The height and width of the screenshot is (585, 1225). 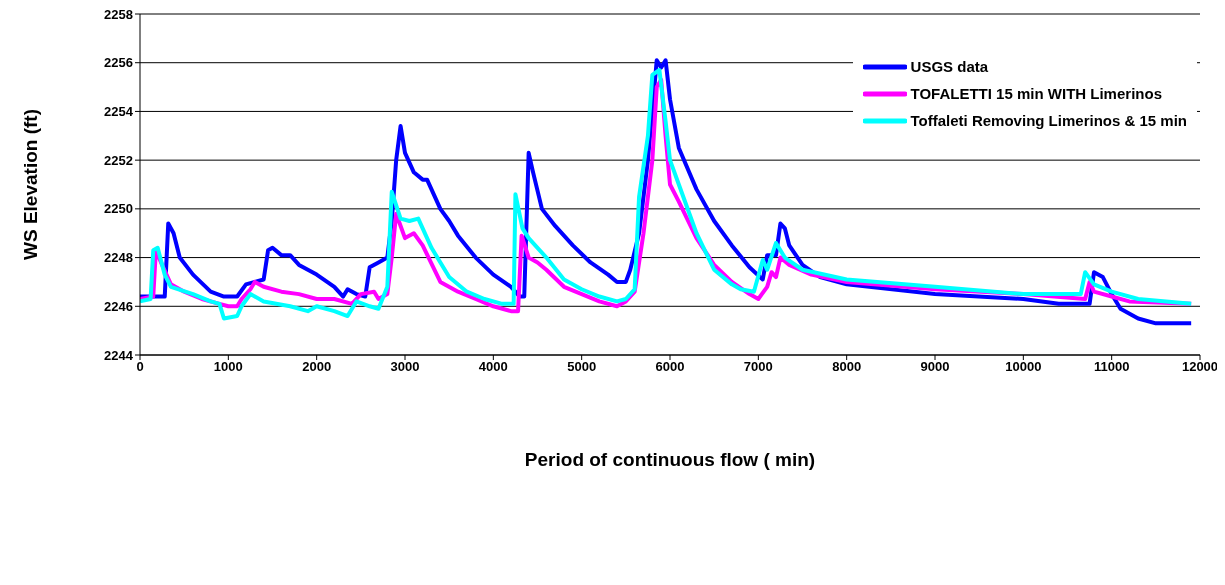 What do you see at coordinates (1023, 367) in the screenshot?
I see `x-tick-label: 10000` at bounding box center [1023, 367].